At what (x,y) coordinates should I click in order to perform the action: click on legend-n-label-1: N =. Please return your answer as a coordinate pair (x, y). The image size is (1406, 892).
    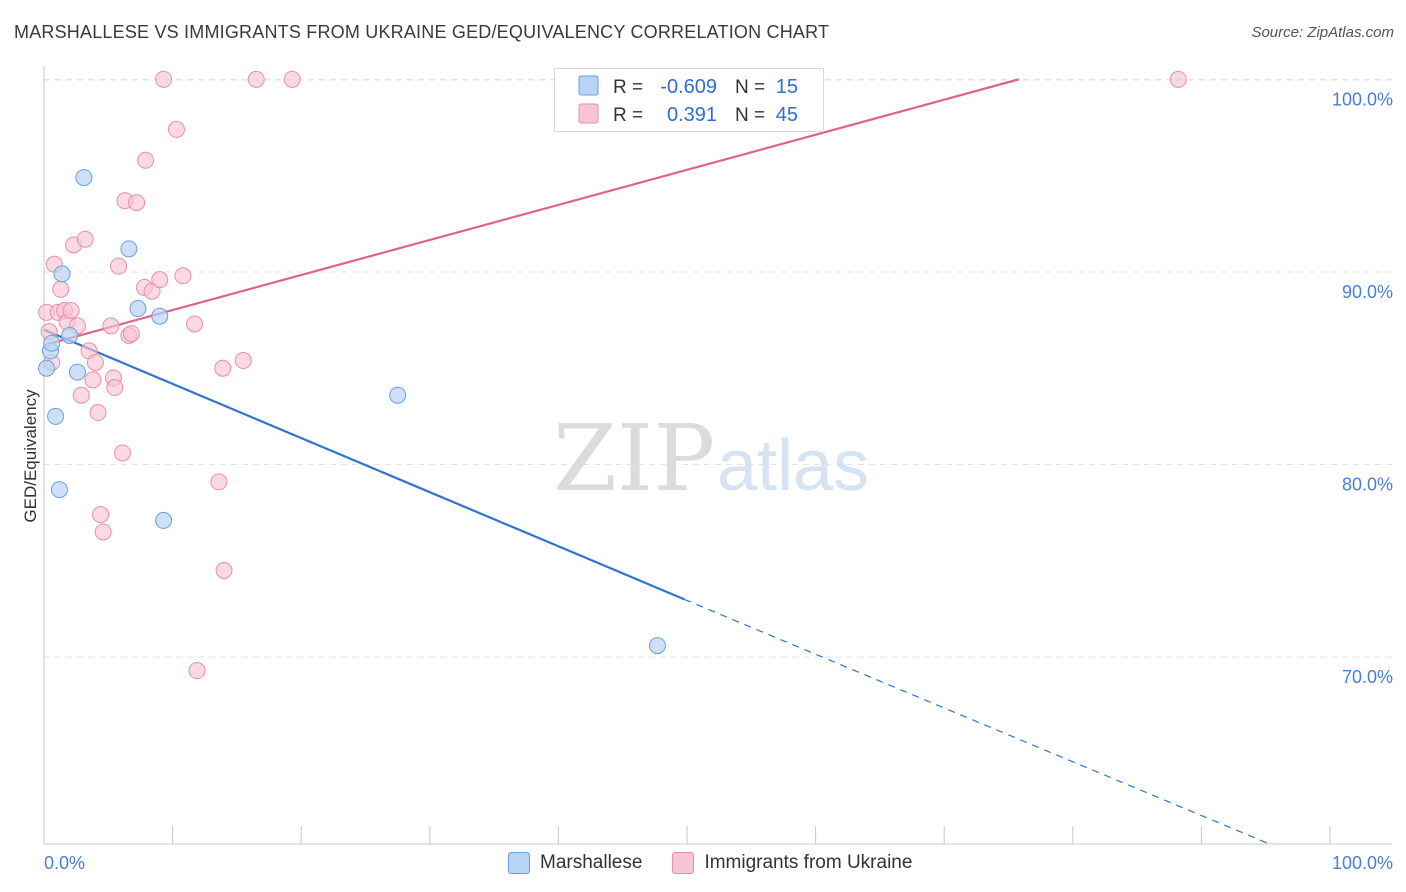
    Looking at the image, I should click on (750, 87).